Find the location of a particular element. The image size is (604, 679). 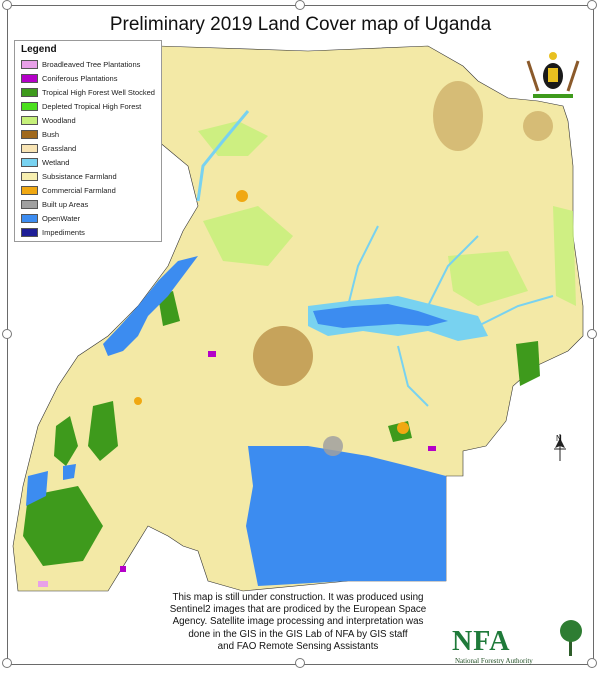

wetland-river-north is located at coordinates (223, 156).